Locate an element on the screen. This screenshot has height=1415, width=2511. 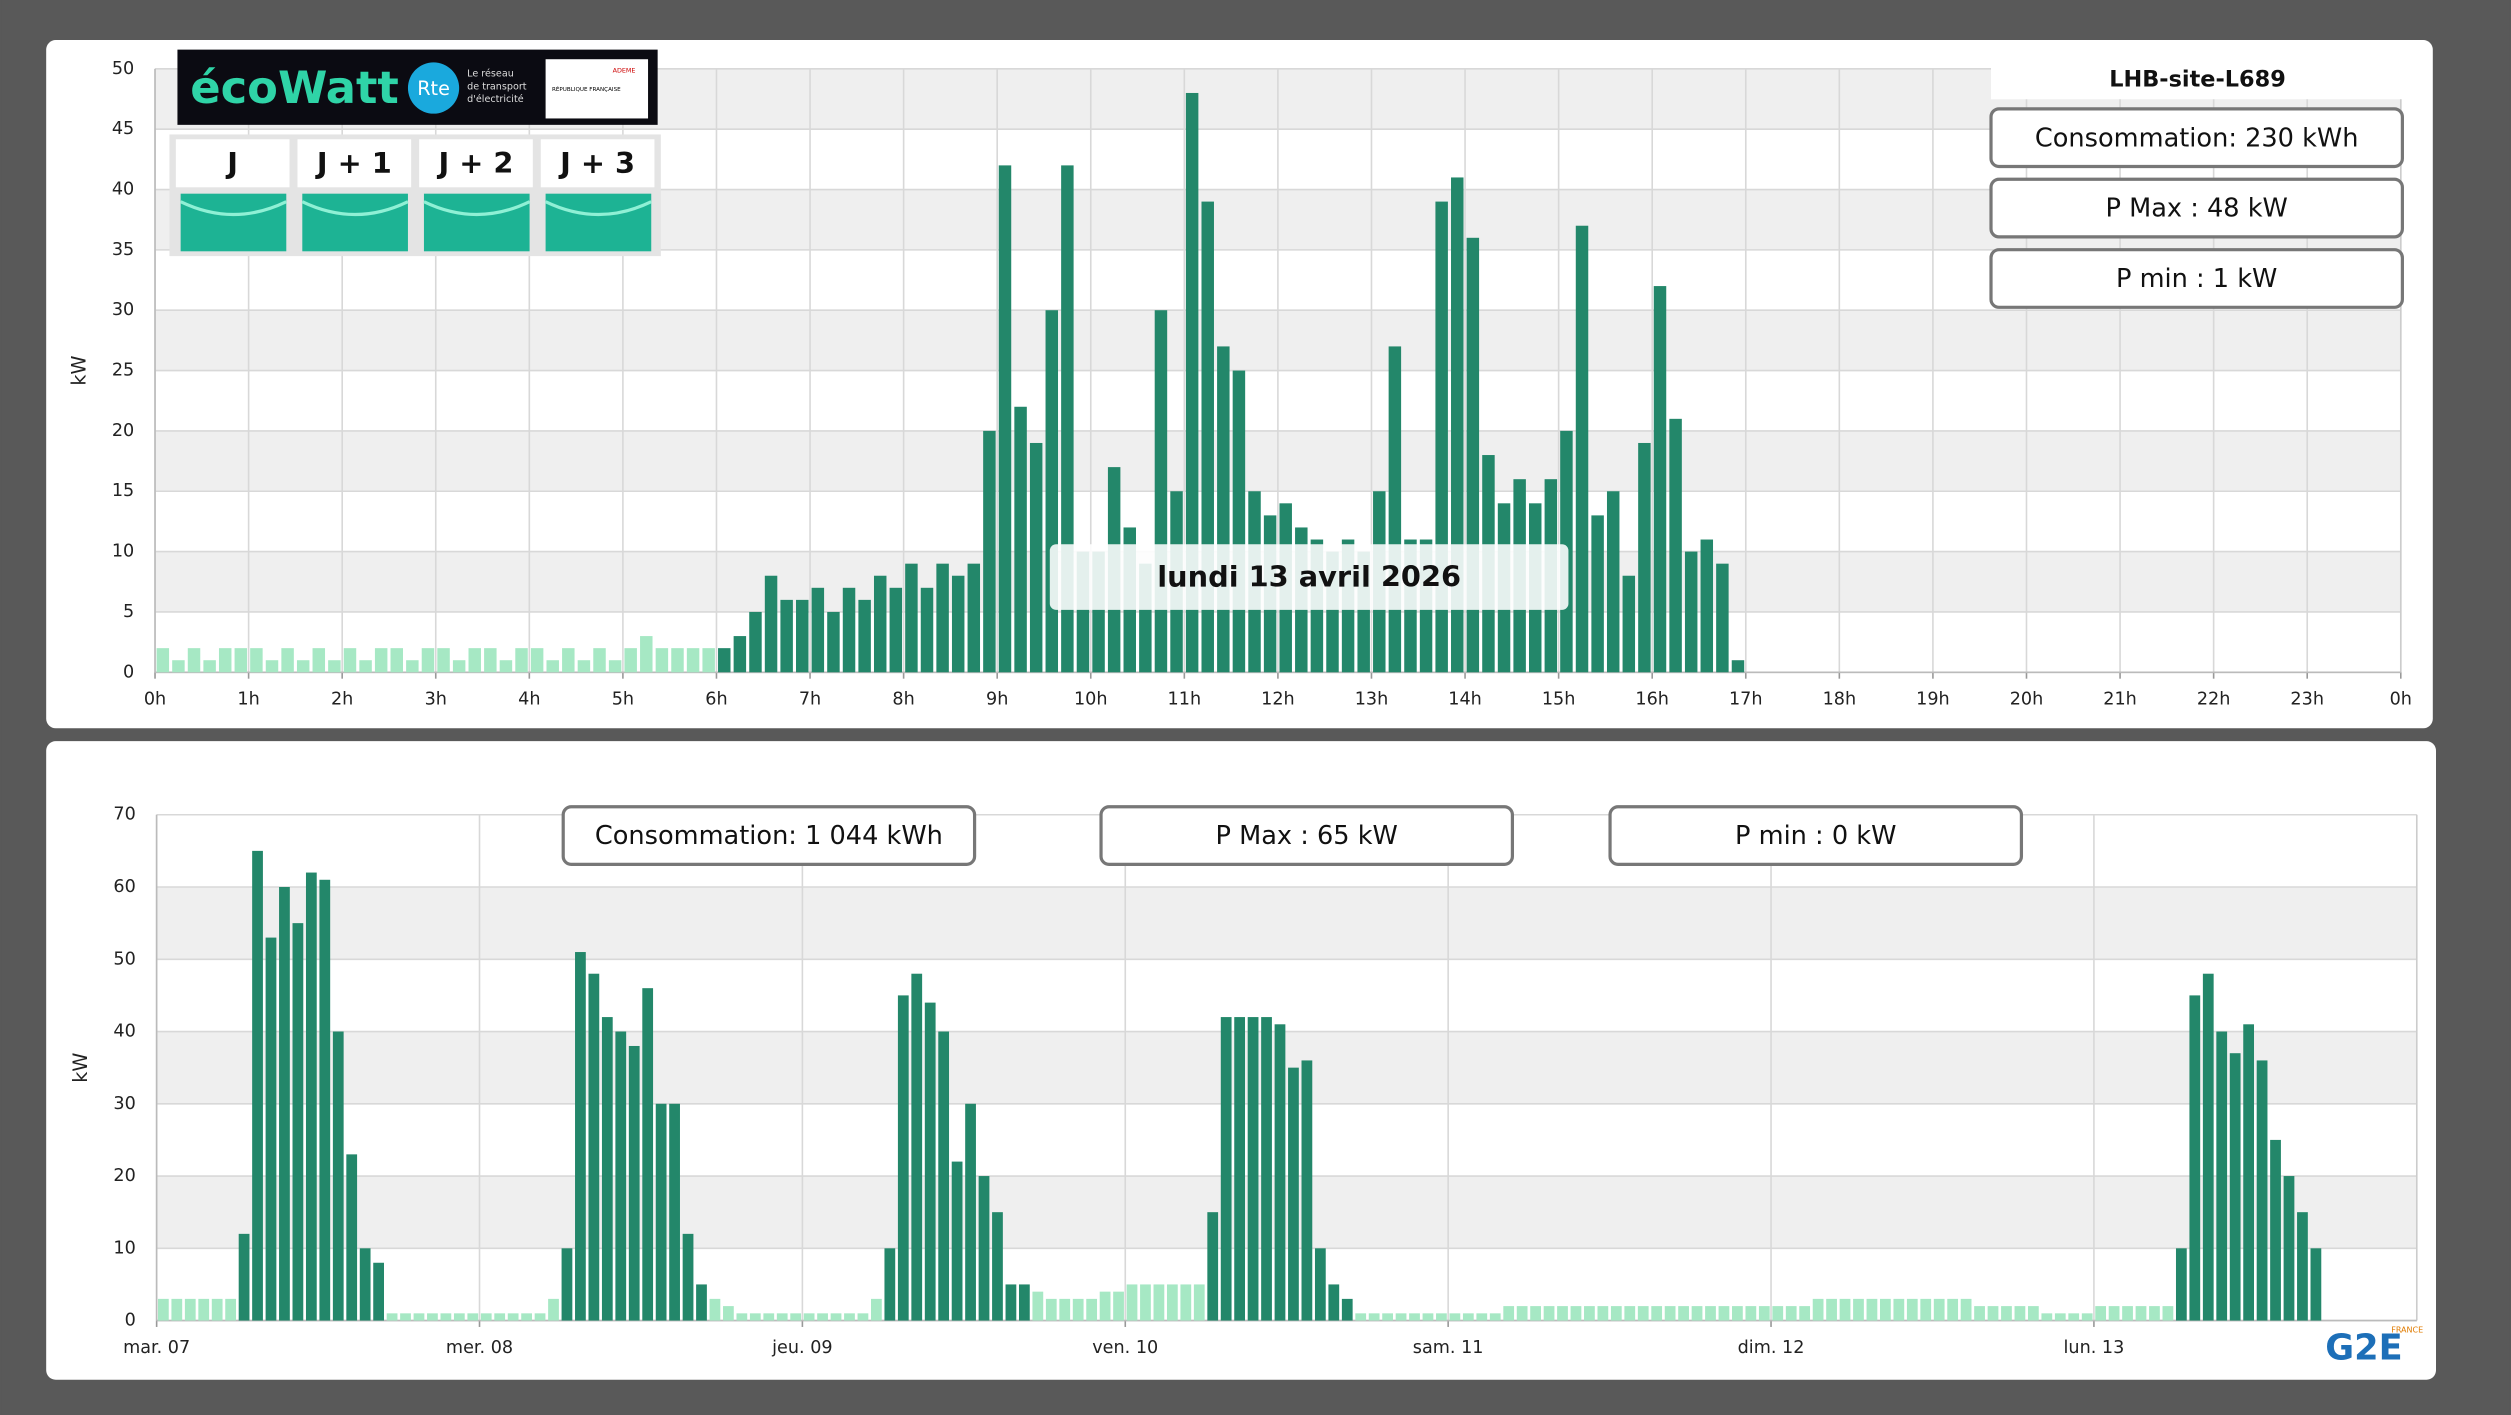
x-tick-label: 0h is located at coordinates (155, 699).